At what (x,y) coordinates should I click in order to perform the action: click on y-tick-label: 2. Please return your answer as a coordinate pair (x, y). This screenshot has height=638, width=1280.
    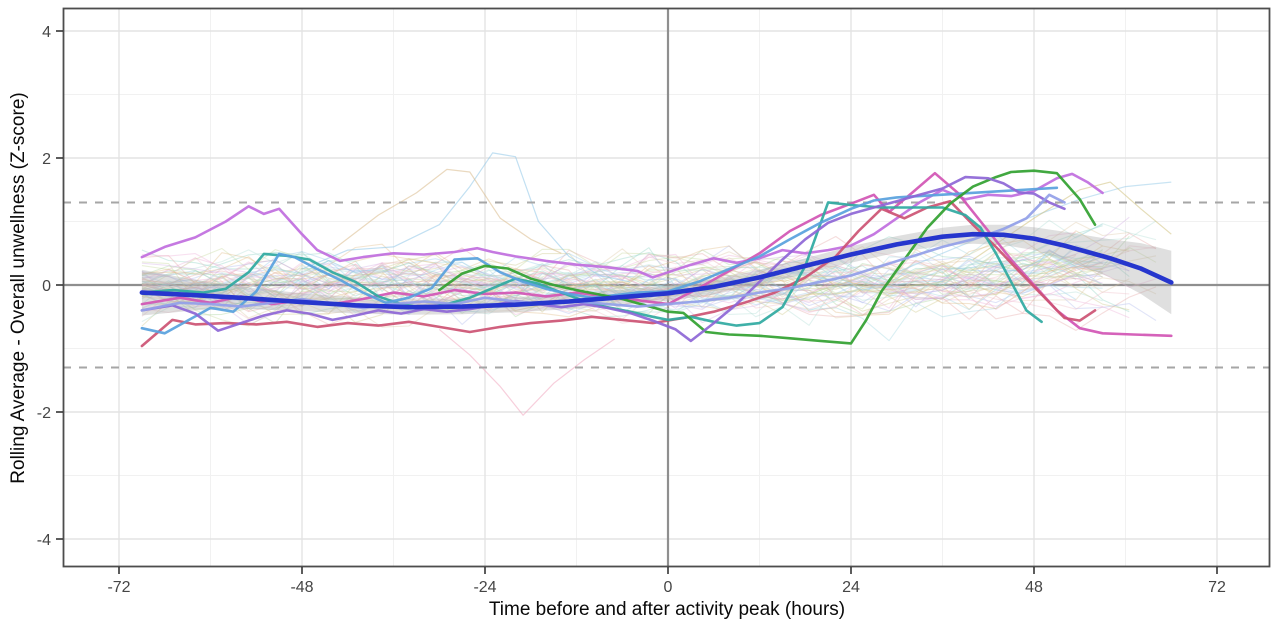
    Looking at the image, I should click on (46, 159).